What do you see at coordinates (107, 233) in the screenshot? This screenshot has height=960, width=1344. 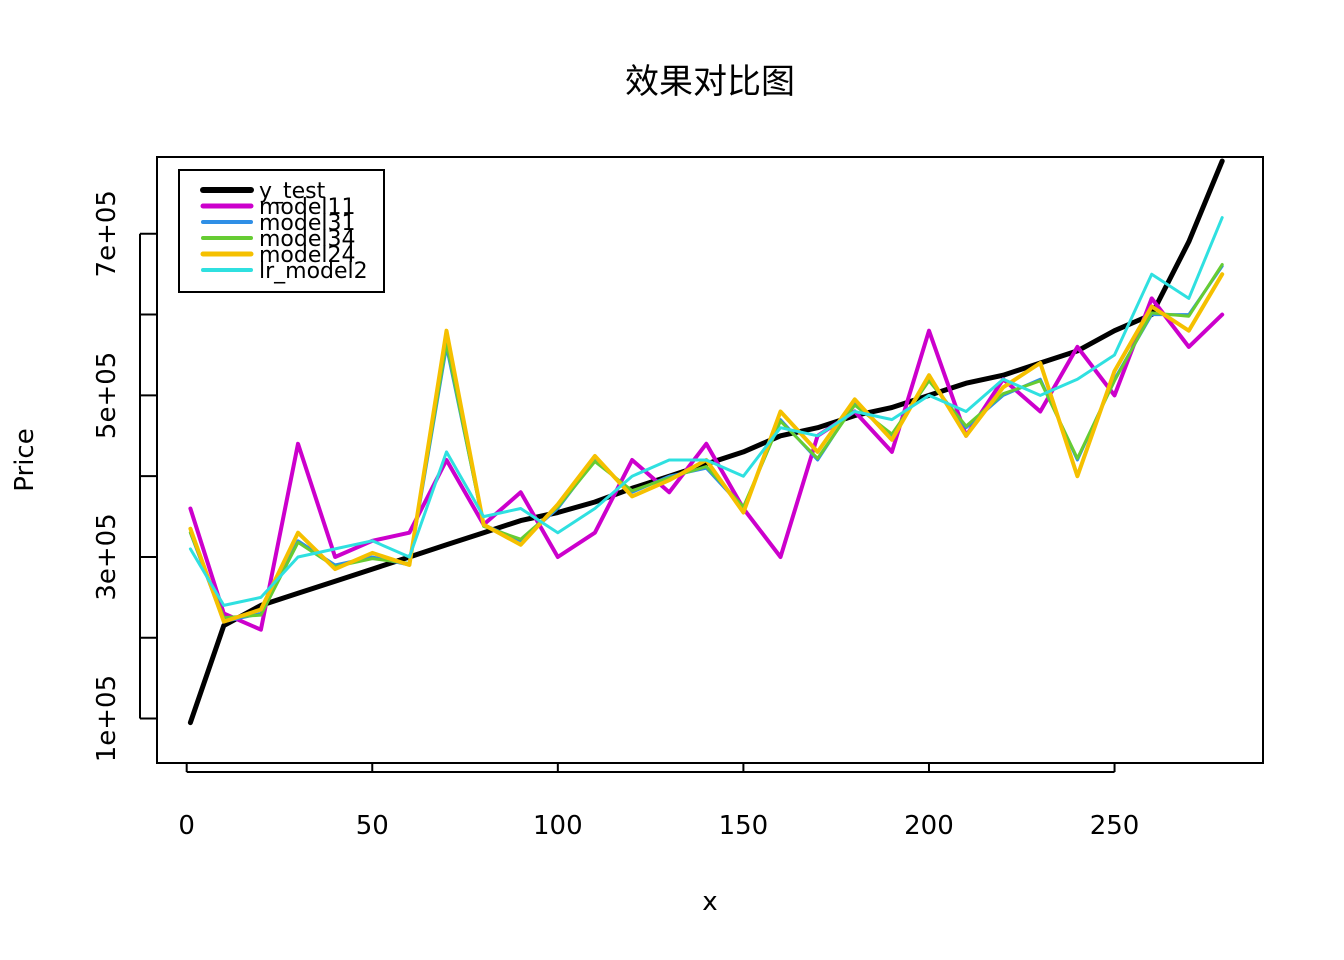 I see `y-tick-label: 7e+05` at bounding box center [107, 233].